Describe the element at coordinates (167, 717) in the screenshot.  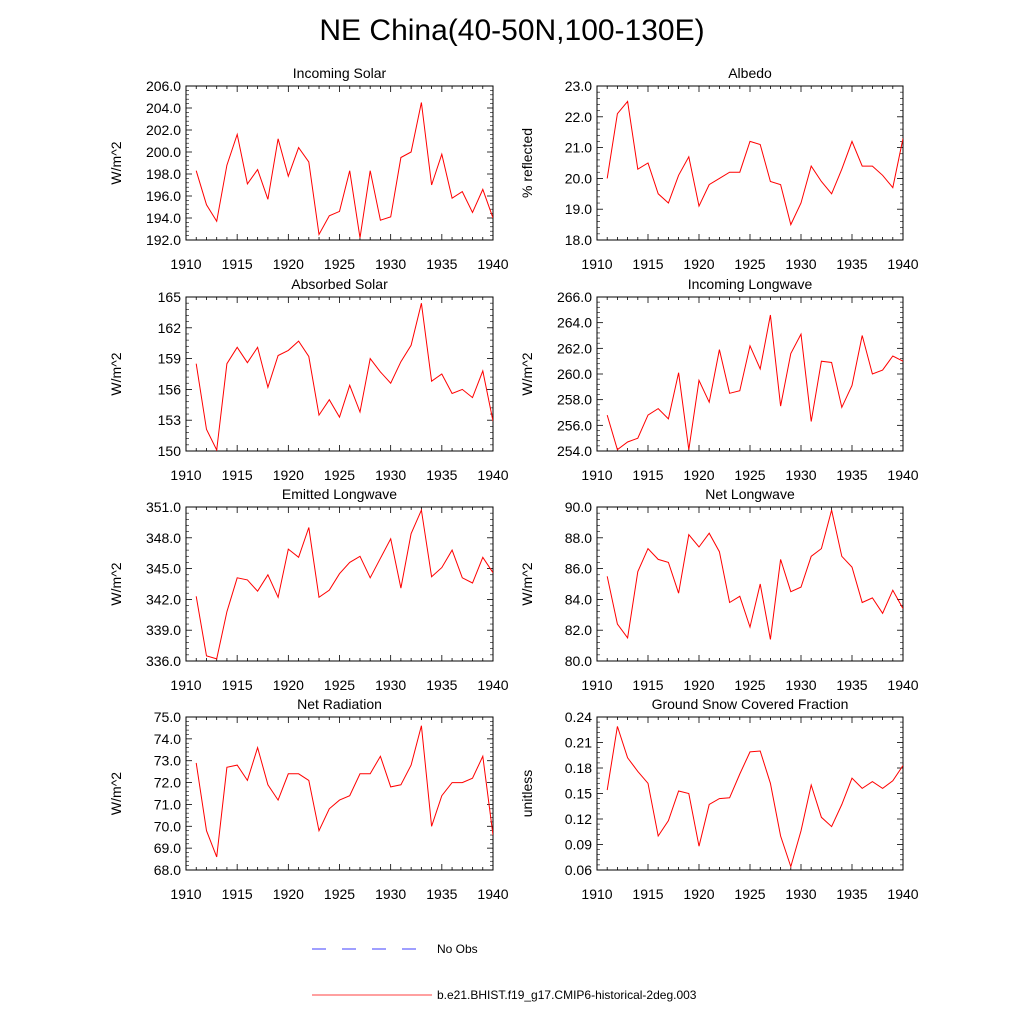
I see `y-tick-label: 75.0` at that location.